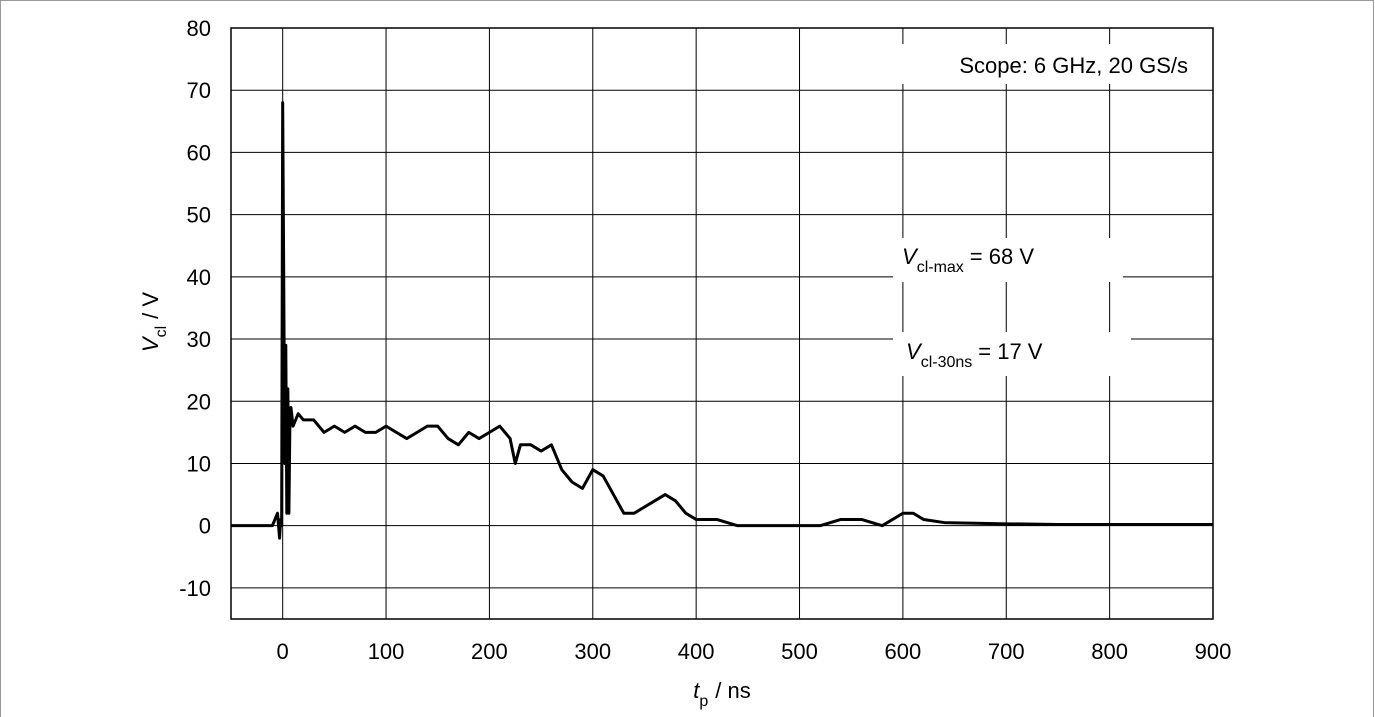  What do you see at coordinates (940, 267) in the screenshot?
I see `annotation-subscript: cl-max` at bounding box center [940, 267].